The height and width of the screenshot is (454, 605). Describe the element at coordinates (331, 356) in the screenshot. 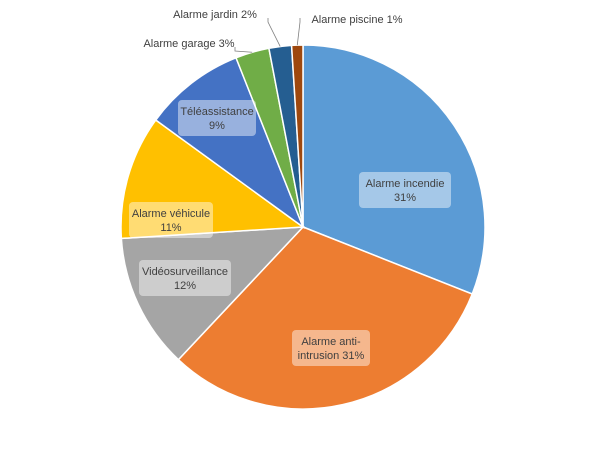

I see `data-label-2-line-2: intrusion 31%` at that location.